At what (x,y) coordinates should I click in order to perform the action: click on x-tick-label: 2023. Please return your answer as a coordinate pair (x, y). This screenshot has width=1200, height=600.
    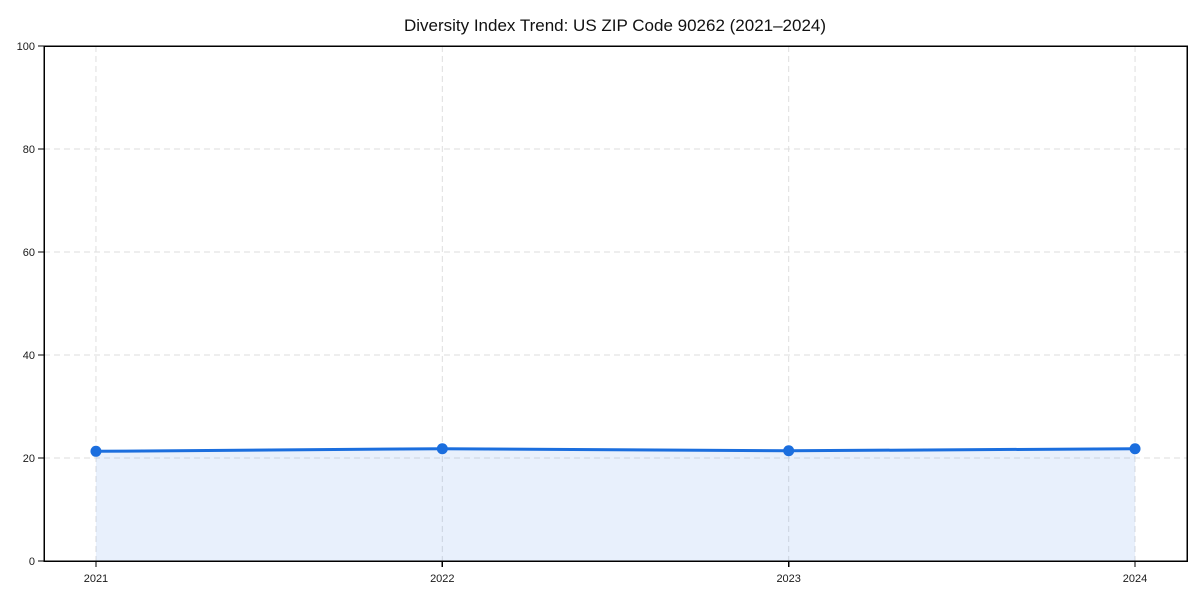
    Looking at the image, I should click on (788, 579).